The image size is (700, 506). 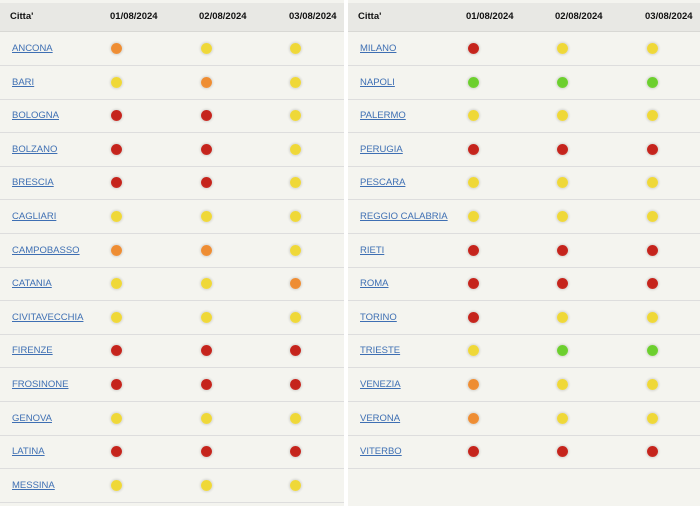 I want to click on table-row: VERONA, so click(x=524, y=419).